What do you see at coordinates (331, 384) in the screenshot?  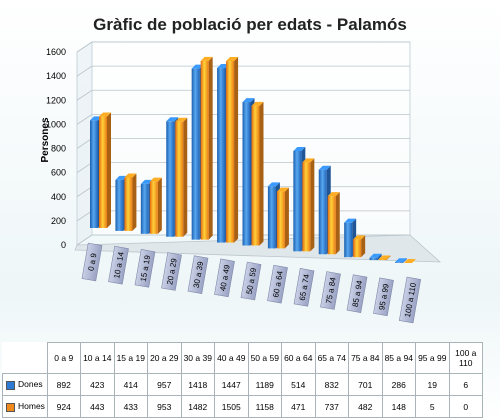 I see `data-table-cell: 832` at bounding box center [331, 384].